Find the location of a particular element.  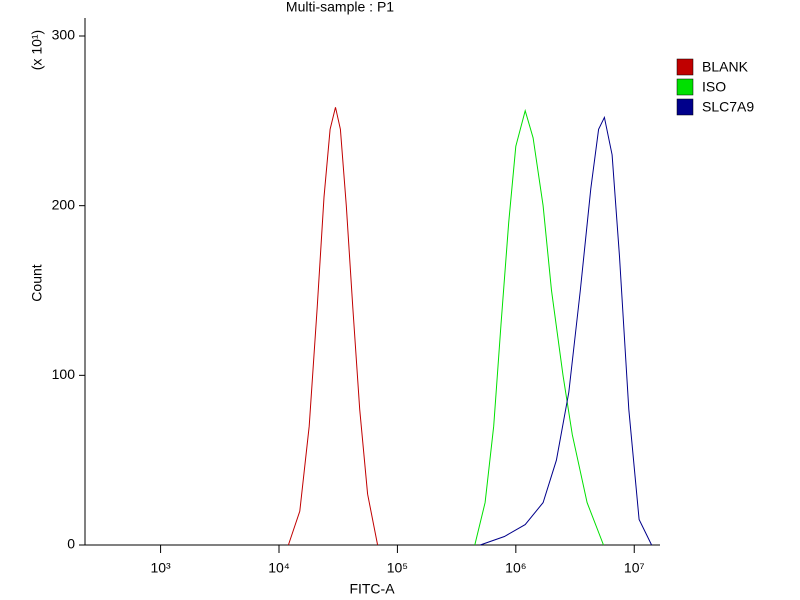

y-axis-label: Count is located at coordinates (37, 282).